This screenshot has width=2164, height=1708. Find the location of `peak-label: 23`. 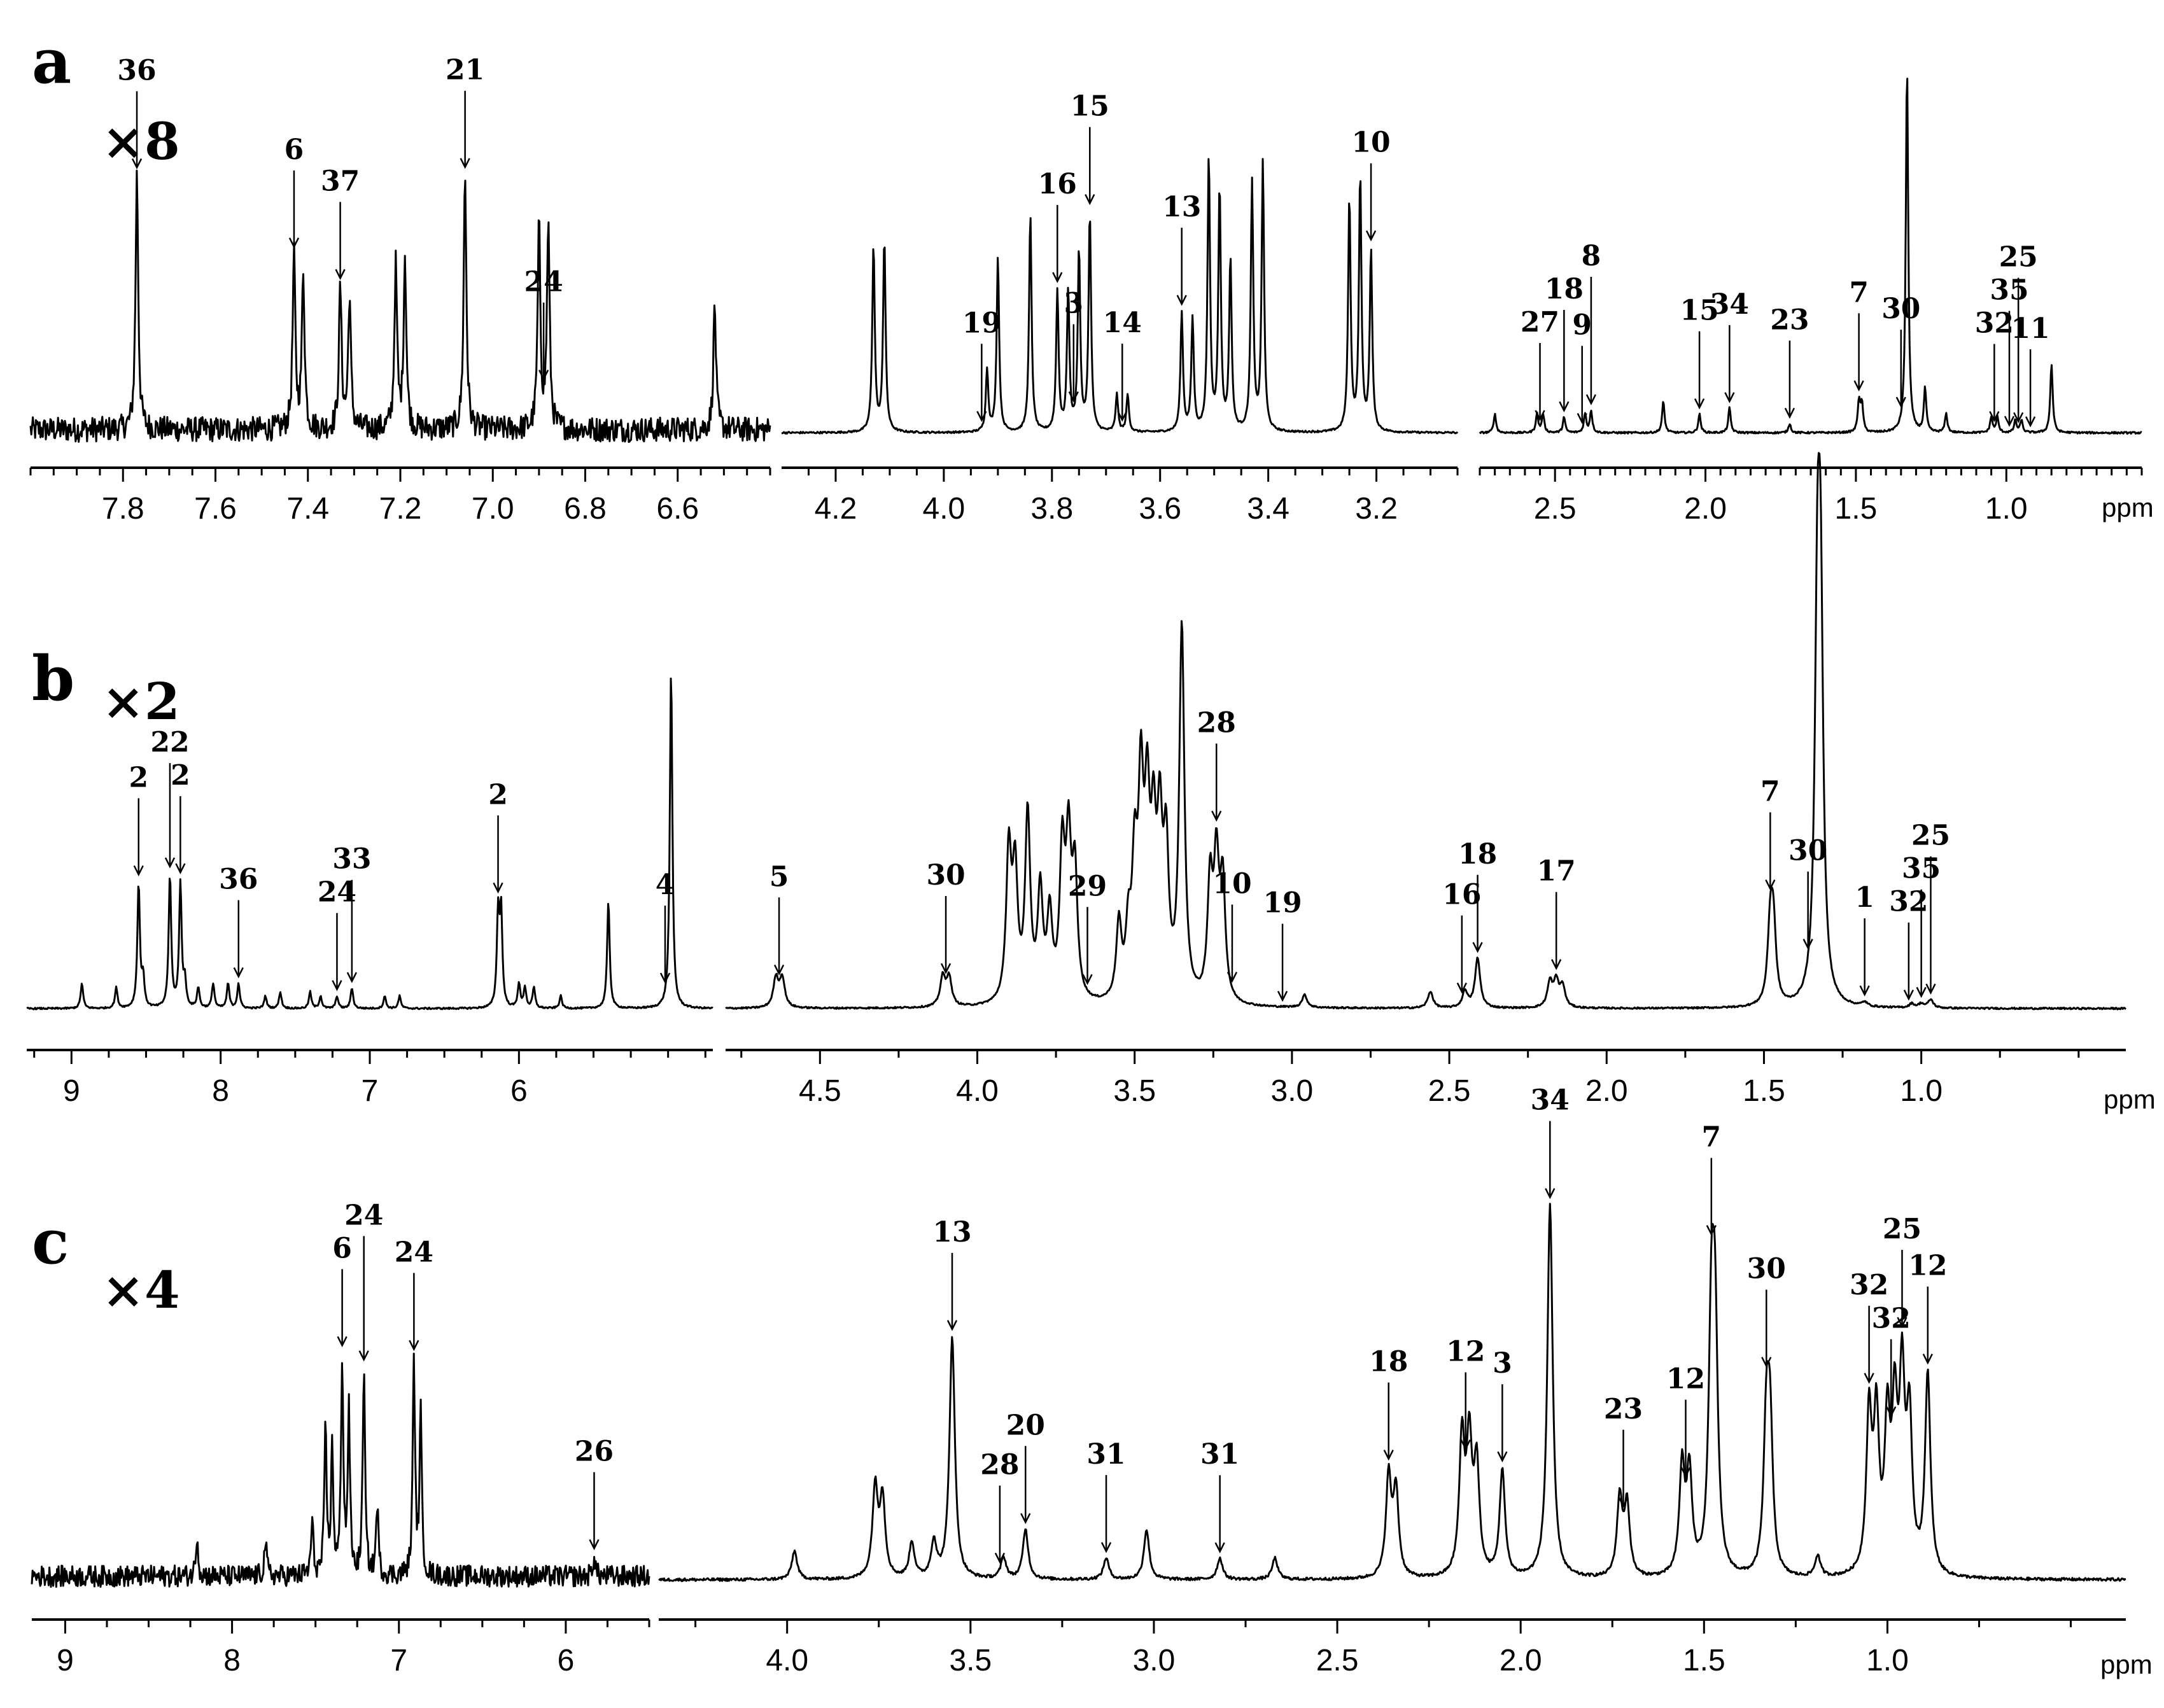

peak-label: 23 is located at coordinates (1623, 1409).